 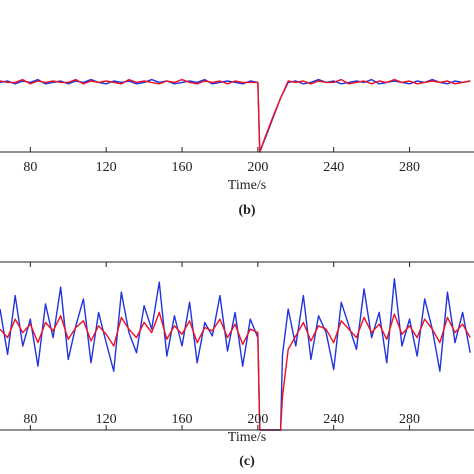 I want to click on caption: (c), so click(x=247, y=461).